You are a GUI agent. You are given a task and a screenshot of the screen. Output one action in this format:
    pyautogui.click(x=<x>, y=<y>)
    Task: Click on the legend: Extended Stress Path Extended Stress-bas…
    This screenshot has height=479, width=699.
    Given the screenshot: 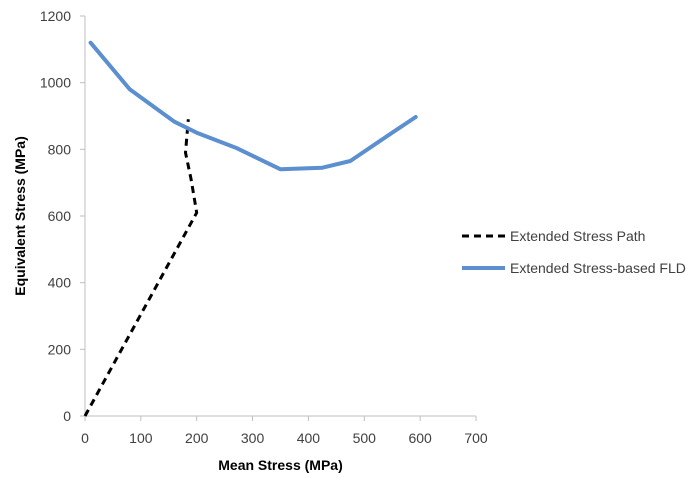 What is the action you would take?
    pyautogui.click(x=574, y=252)
    